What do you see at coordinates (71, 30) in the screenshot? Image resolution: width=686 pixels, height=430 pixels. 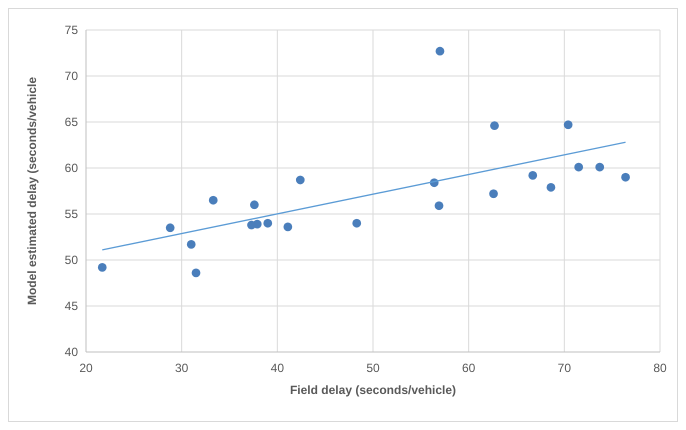 I see `y-tick-label: 75` at bounding box center [71, 30].